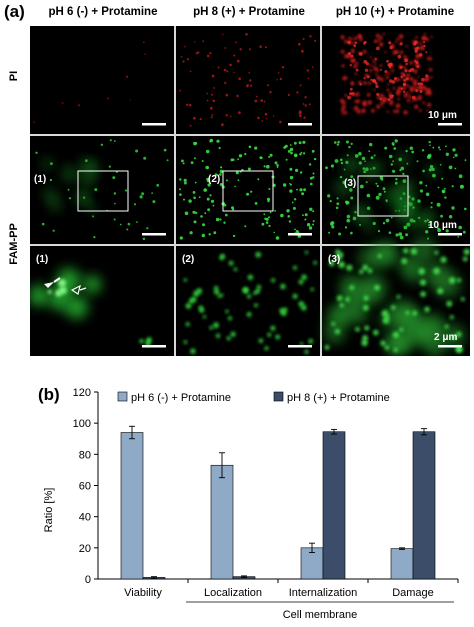 The height and width of the screenshot is (627, 474). What do you see at coordinates (49, 394) in the screenshot?
I see `panel-b-letter: (b)` at bounding box center [49, 394].